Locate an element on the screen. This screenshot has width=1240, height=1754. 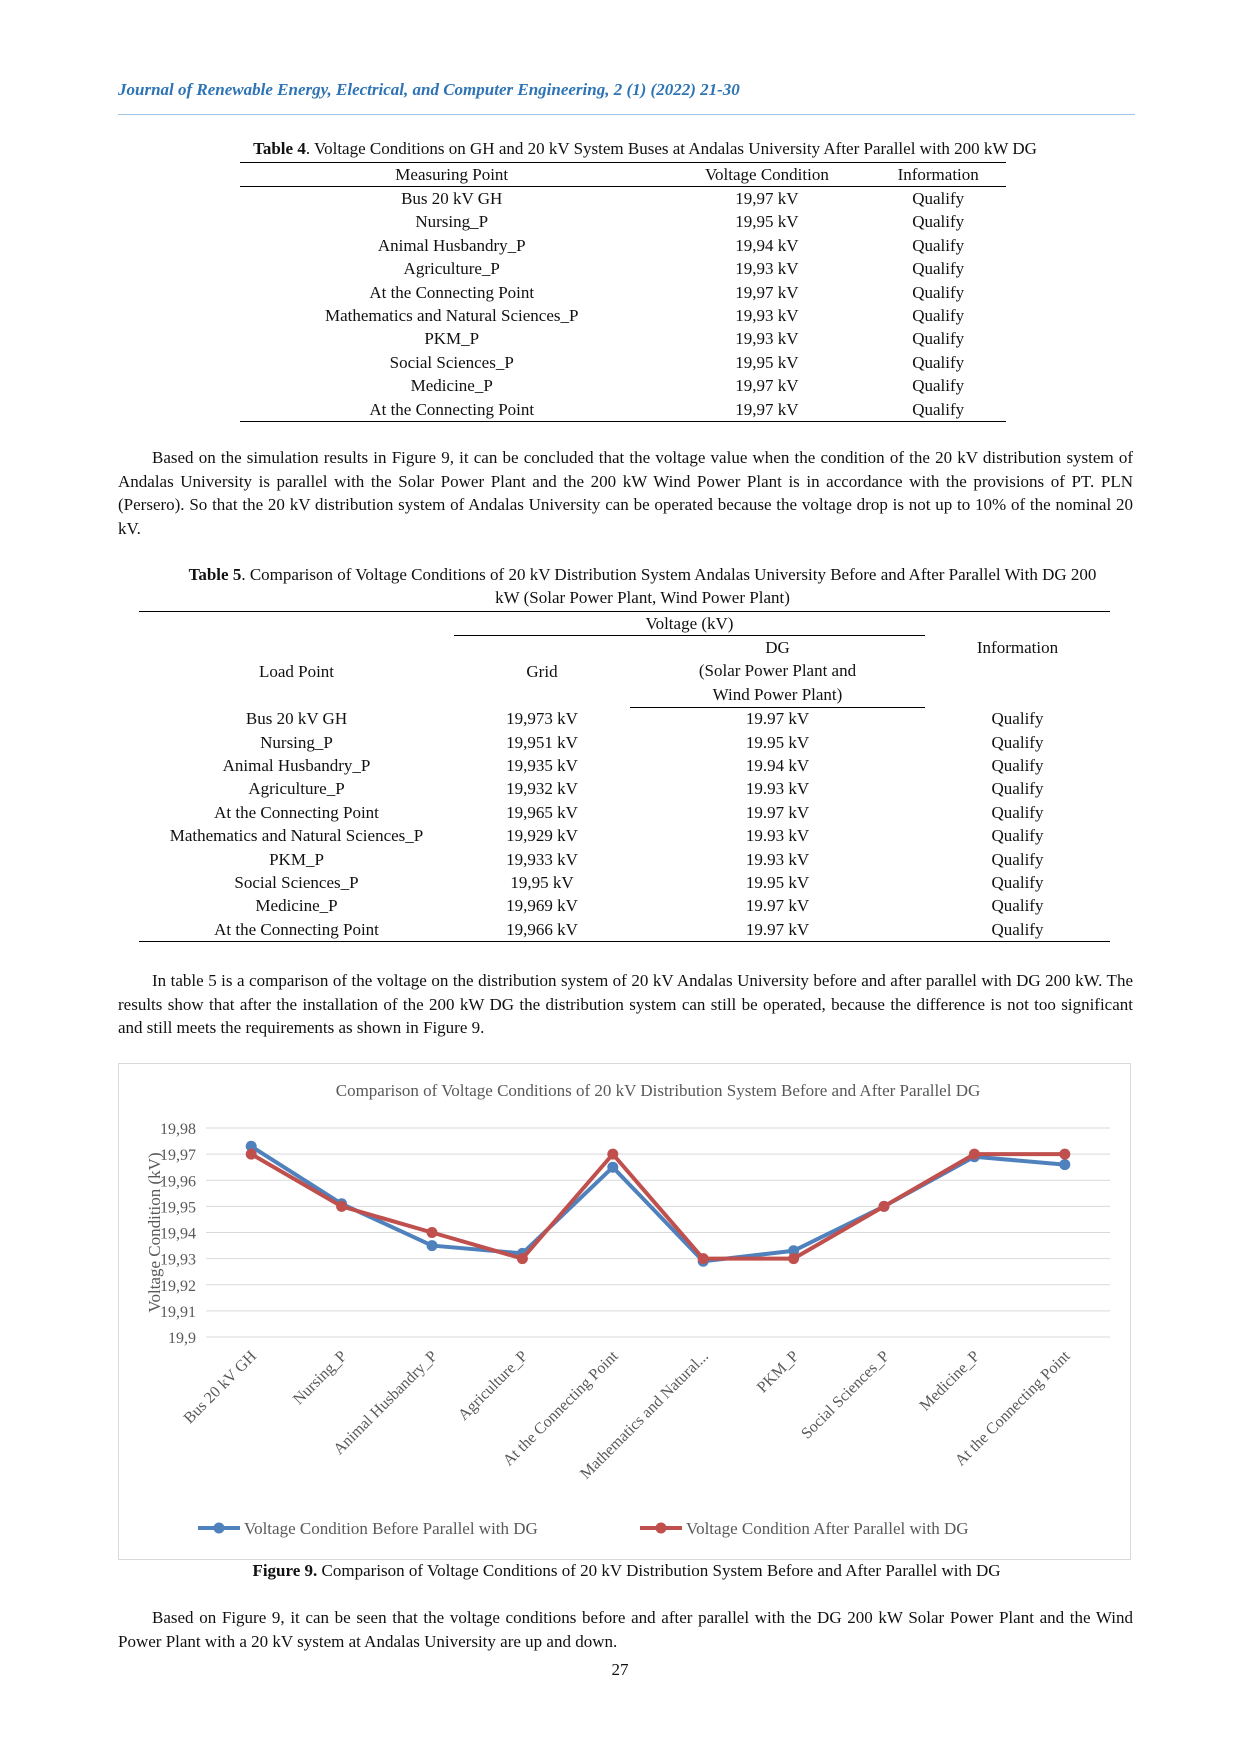
header-cell: Measuring Point is located at coordinates (452, 175).